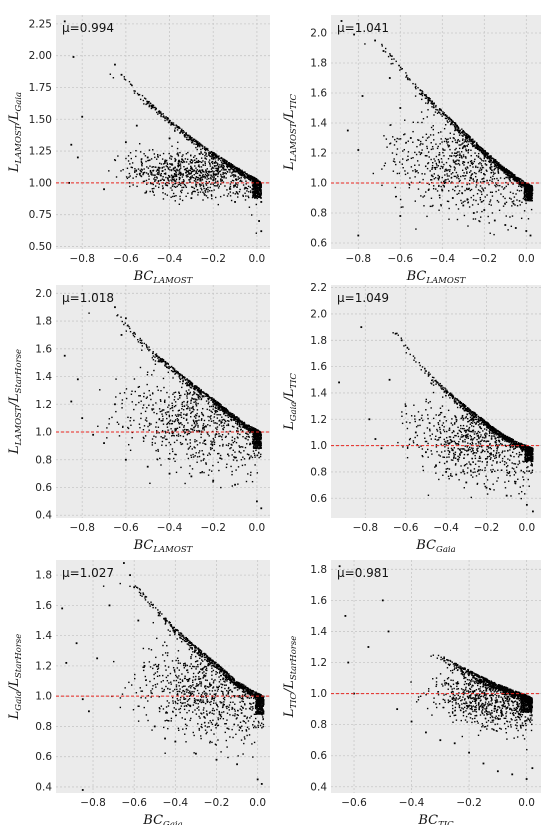 The height and width of the screenshot is (825, 550). What do you see at coordinates (163, 127) in the screenshot?
I see `data-points` at bounding box center [163, 127].